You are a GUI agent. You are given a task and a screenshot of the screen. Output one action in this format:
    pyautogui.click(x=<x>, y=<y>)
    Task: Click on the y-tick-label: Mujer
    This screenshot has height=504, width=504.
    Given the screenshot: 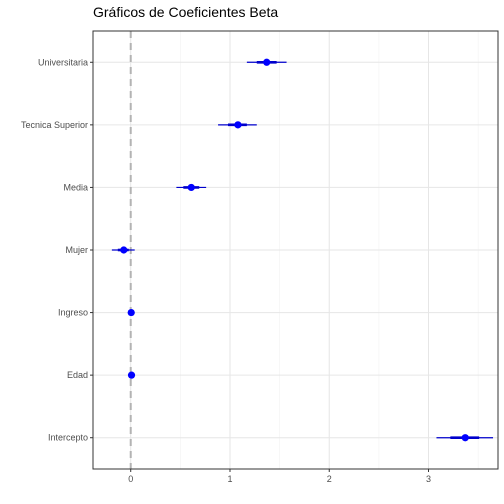 What is the action you would take?
    pyautogui.click(x=76, y=250)
    